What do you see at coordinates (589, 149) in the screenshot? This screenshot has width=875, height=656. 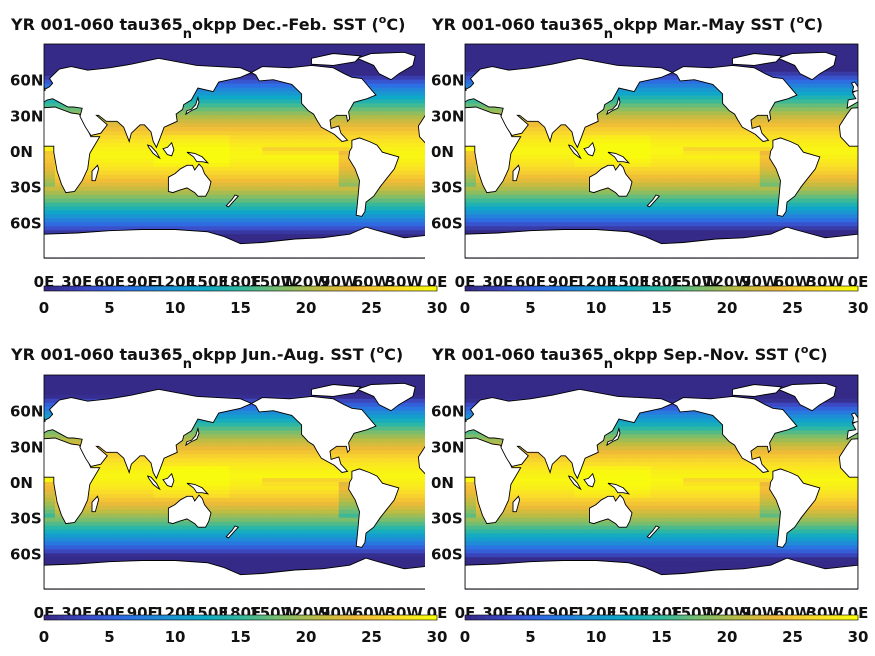 I see `land-borneo` at bounding box center [589, 149].